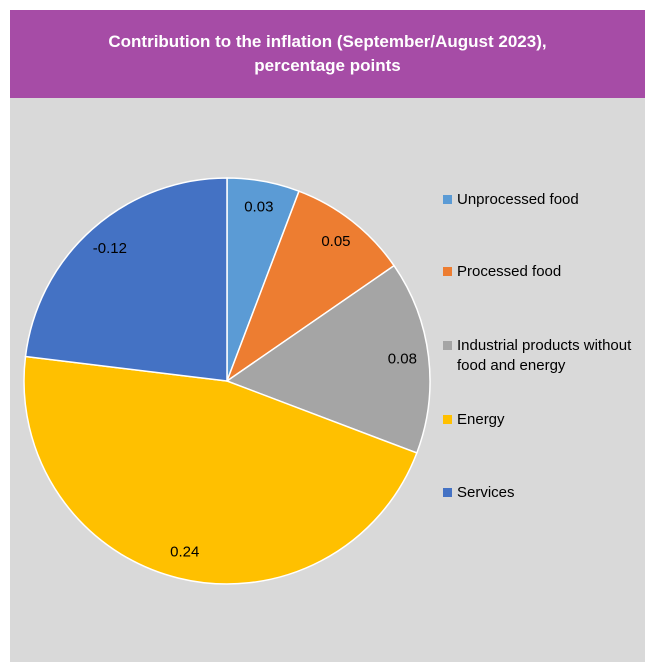 The image size is (655, 672). What do you see at coordinates (486, 492) in the screenshot?
I see `legend-label: Services` at bounding box center [486, 492].